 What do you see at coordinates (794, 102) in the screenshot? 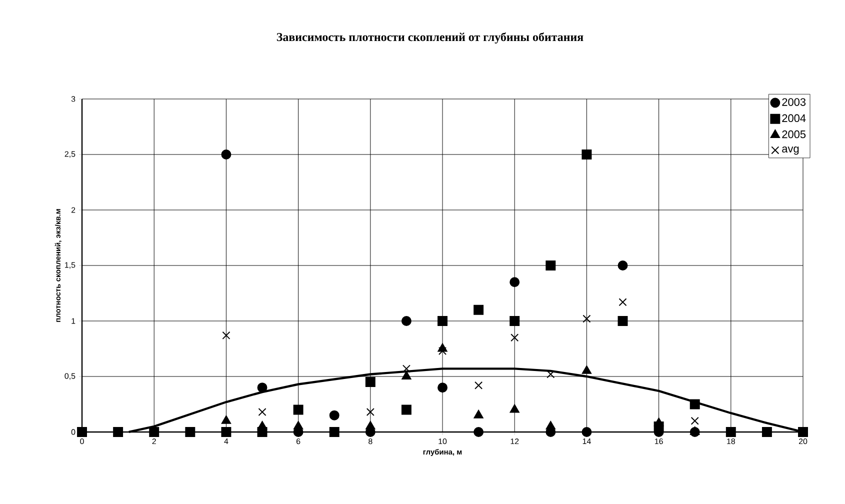
I see `legend-label: 2003` at bounding box center [794, 102].